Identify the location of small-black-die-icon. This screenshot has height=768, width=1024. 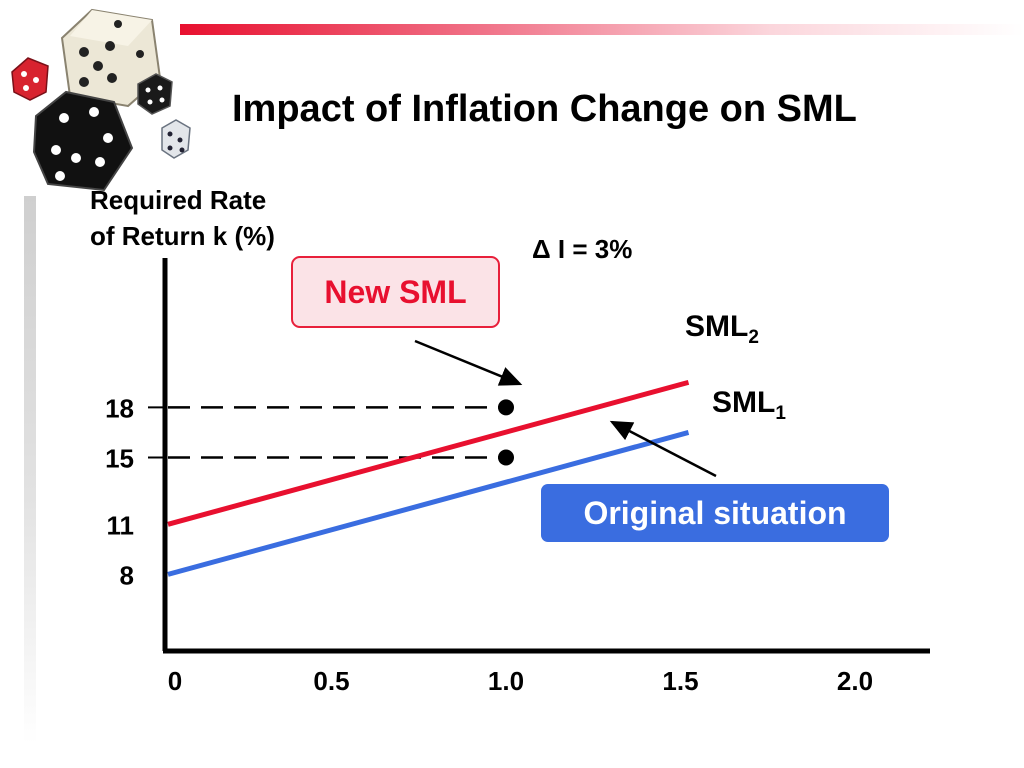
(155, 94).